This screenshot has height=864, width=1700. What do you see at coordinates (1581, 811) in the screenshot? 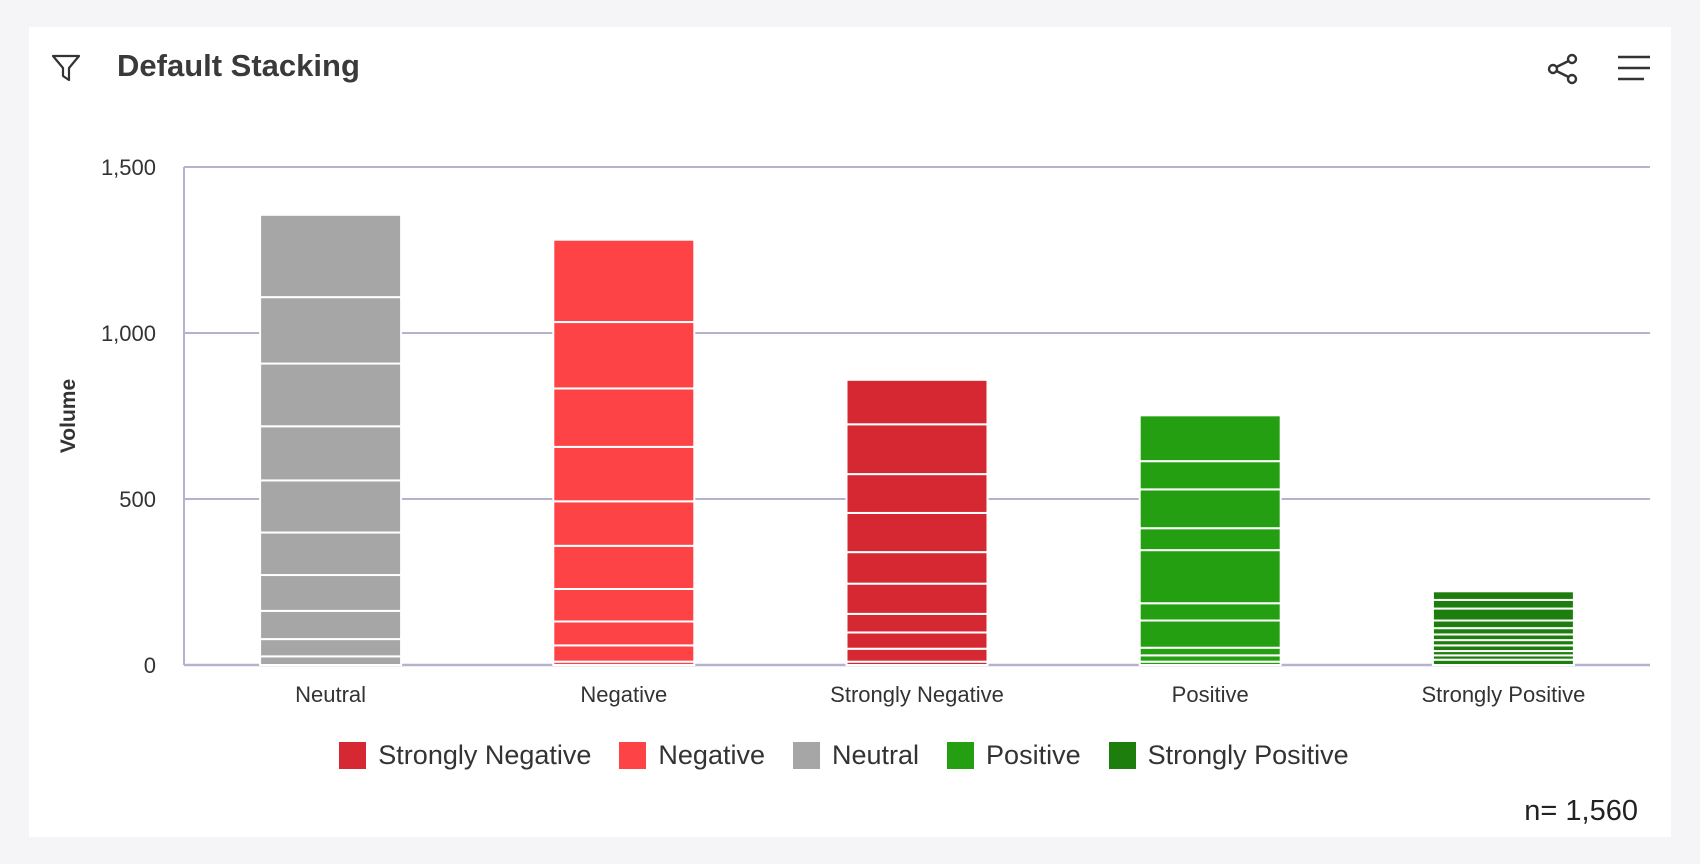
I see `sample-size: n= 1,560` at bounding box center [1581, 811].